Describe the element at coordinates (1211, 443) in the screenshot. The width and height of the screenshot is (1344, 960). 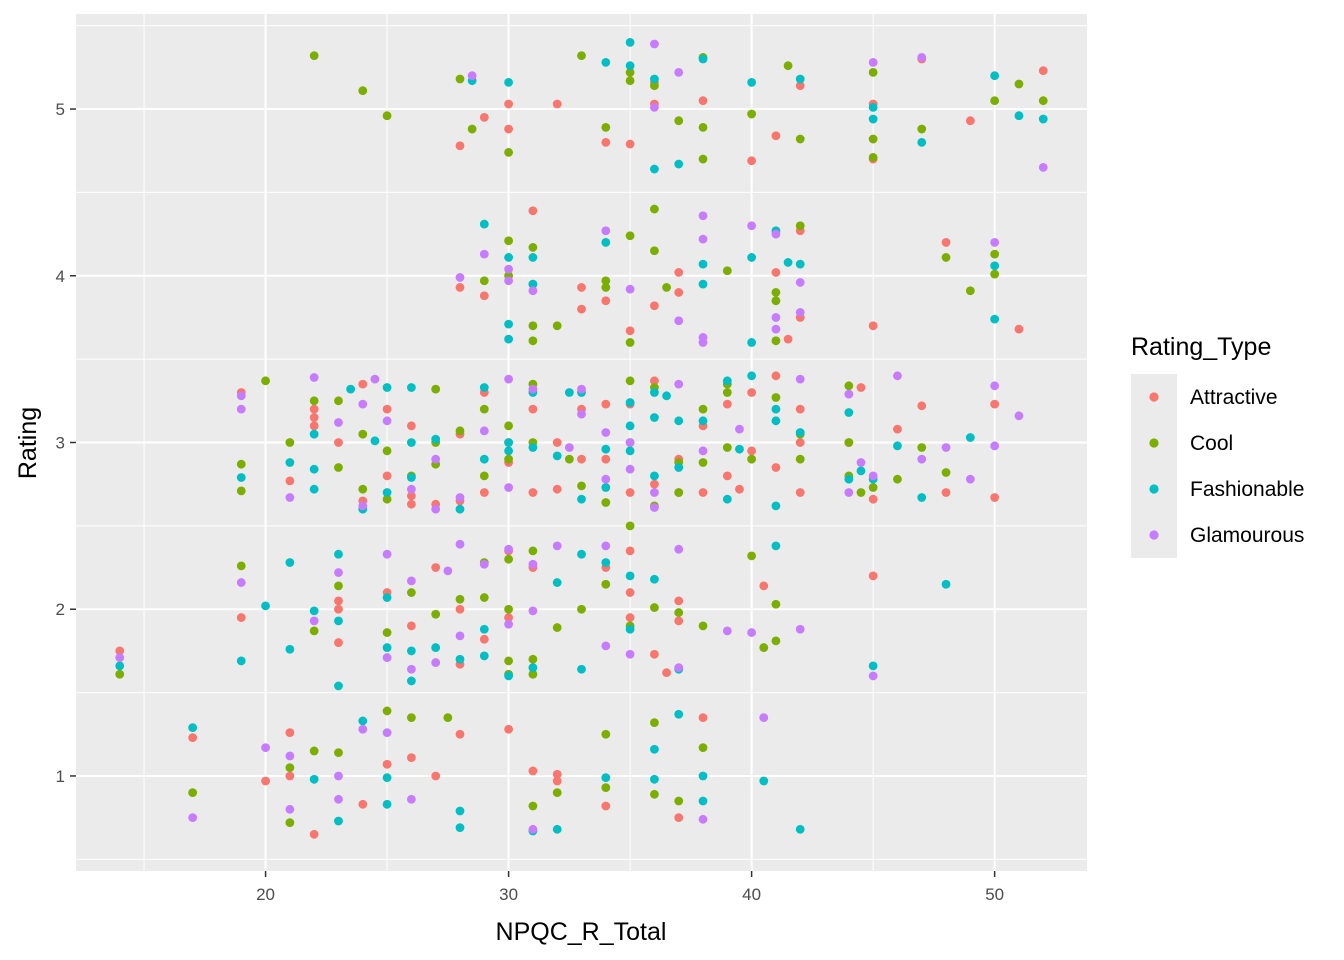
I see `legend-label-cool: Cool` at that location.